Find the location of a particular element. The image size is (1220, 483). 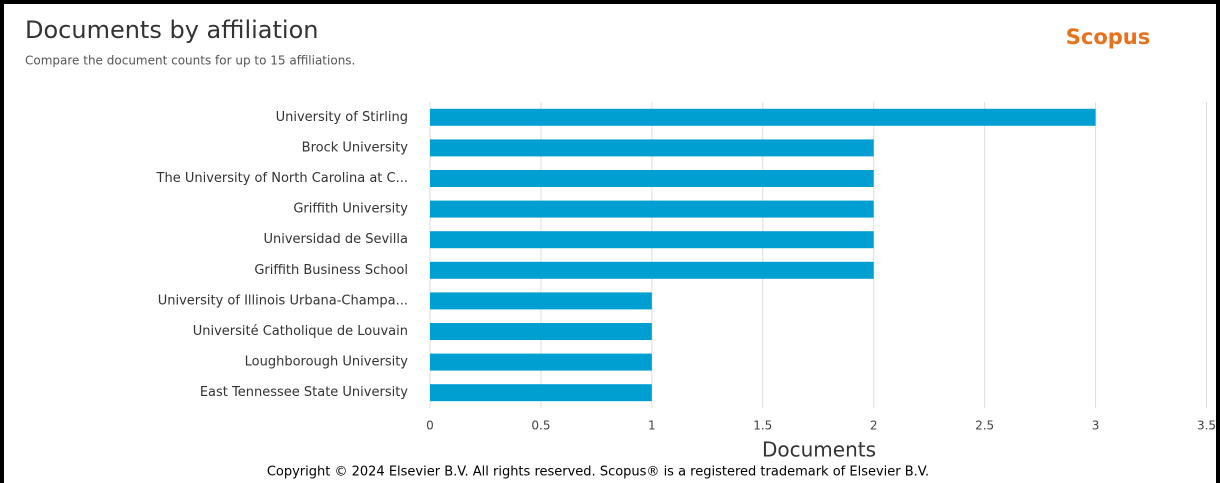

x-tick-label: 0.5 is located at coordinates (540, 426).